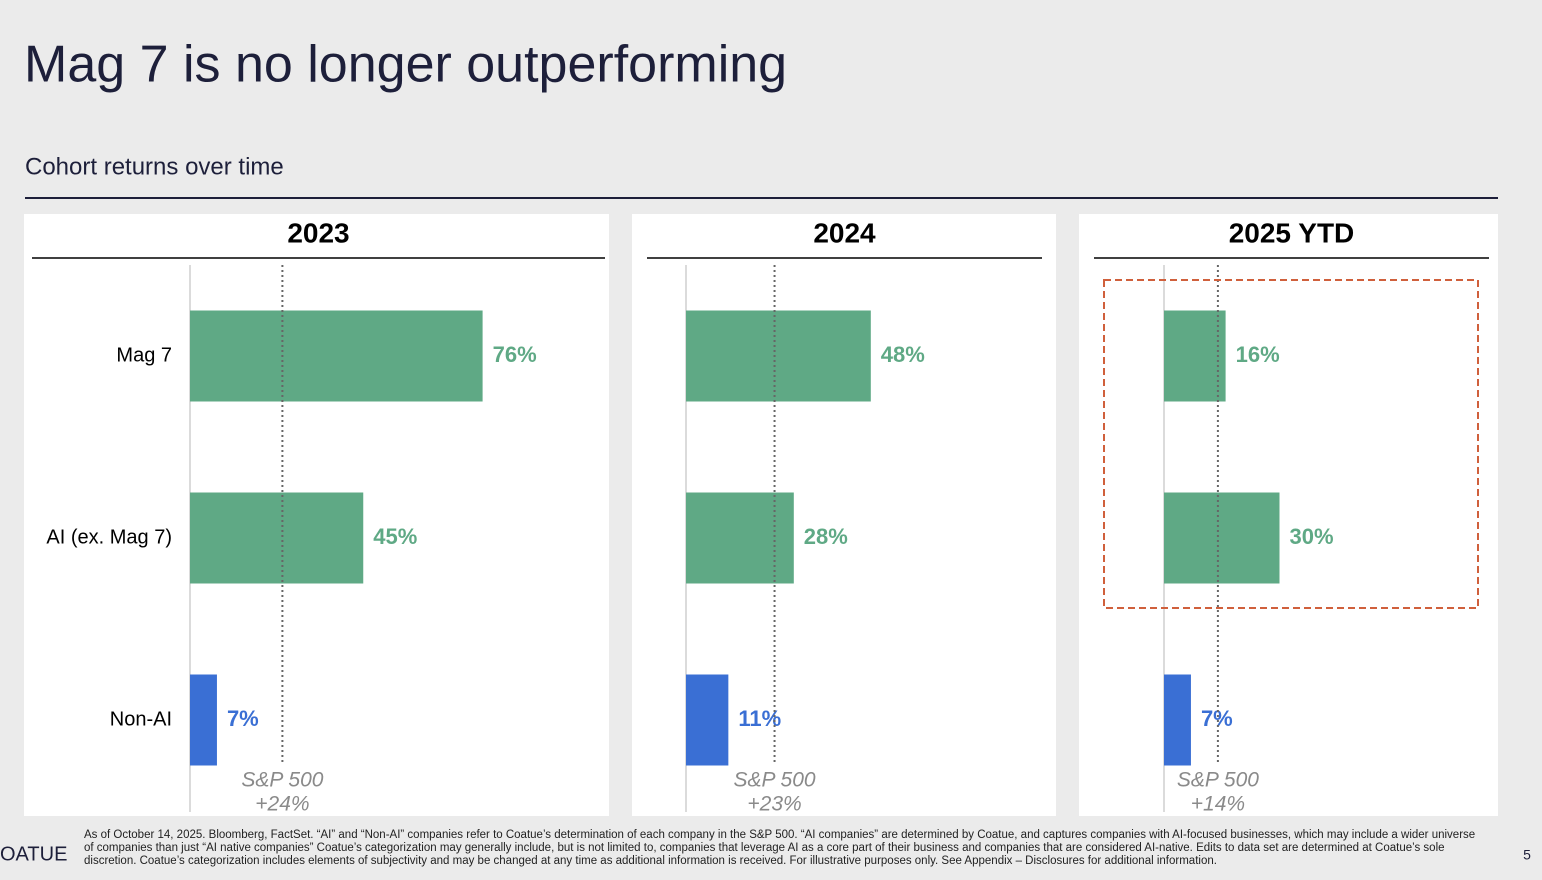 This screenshot has height=880, width=1542. I want to click on logo: OATUE, so click(33, 854).